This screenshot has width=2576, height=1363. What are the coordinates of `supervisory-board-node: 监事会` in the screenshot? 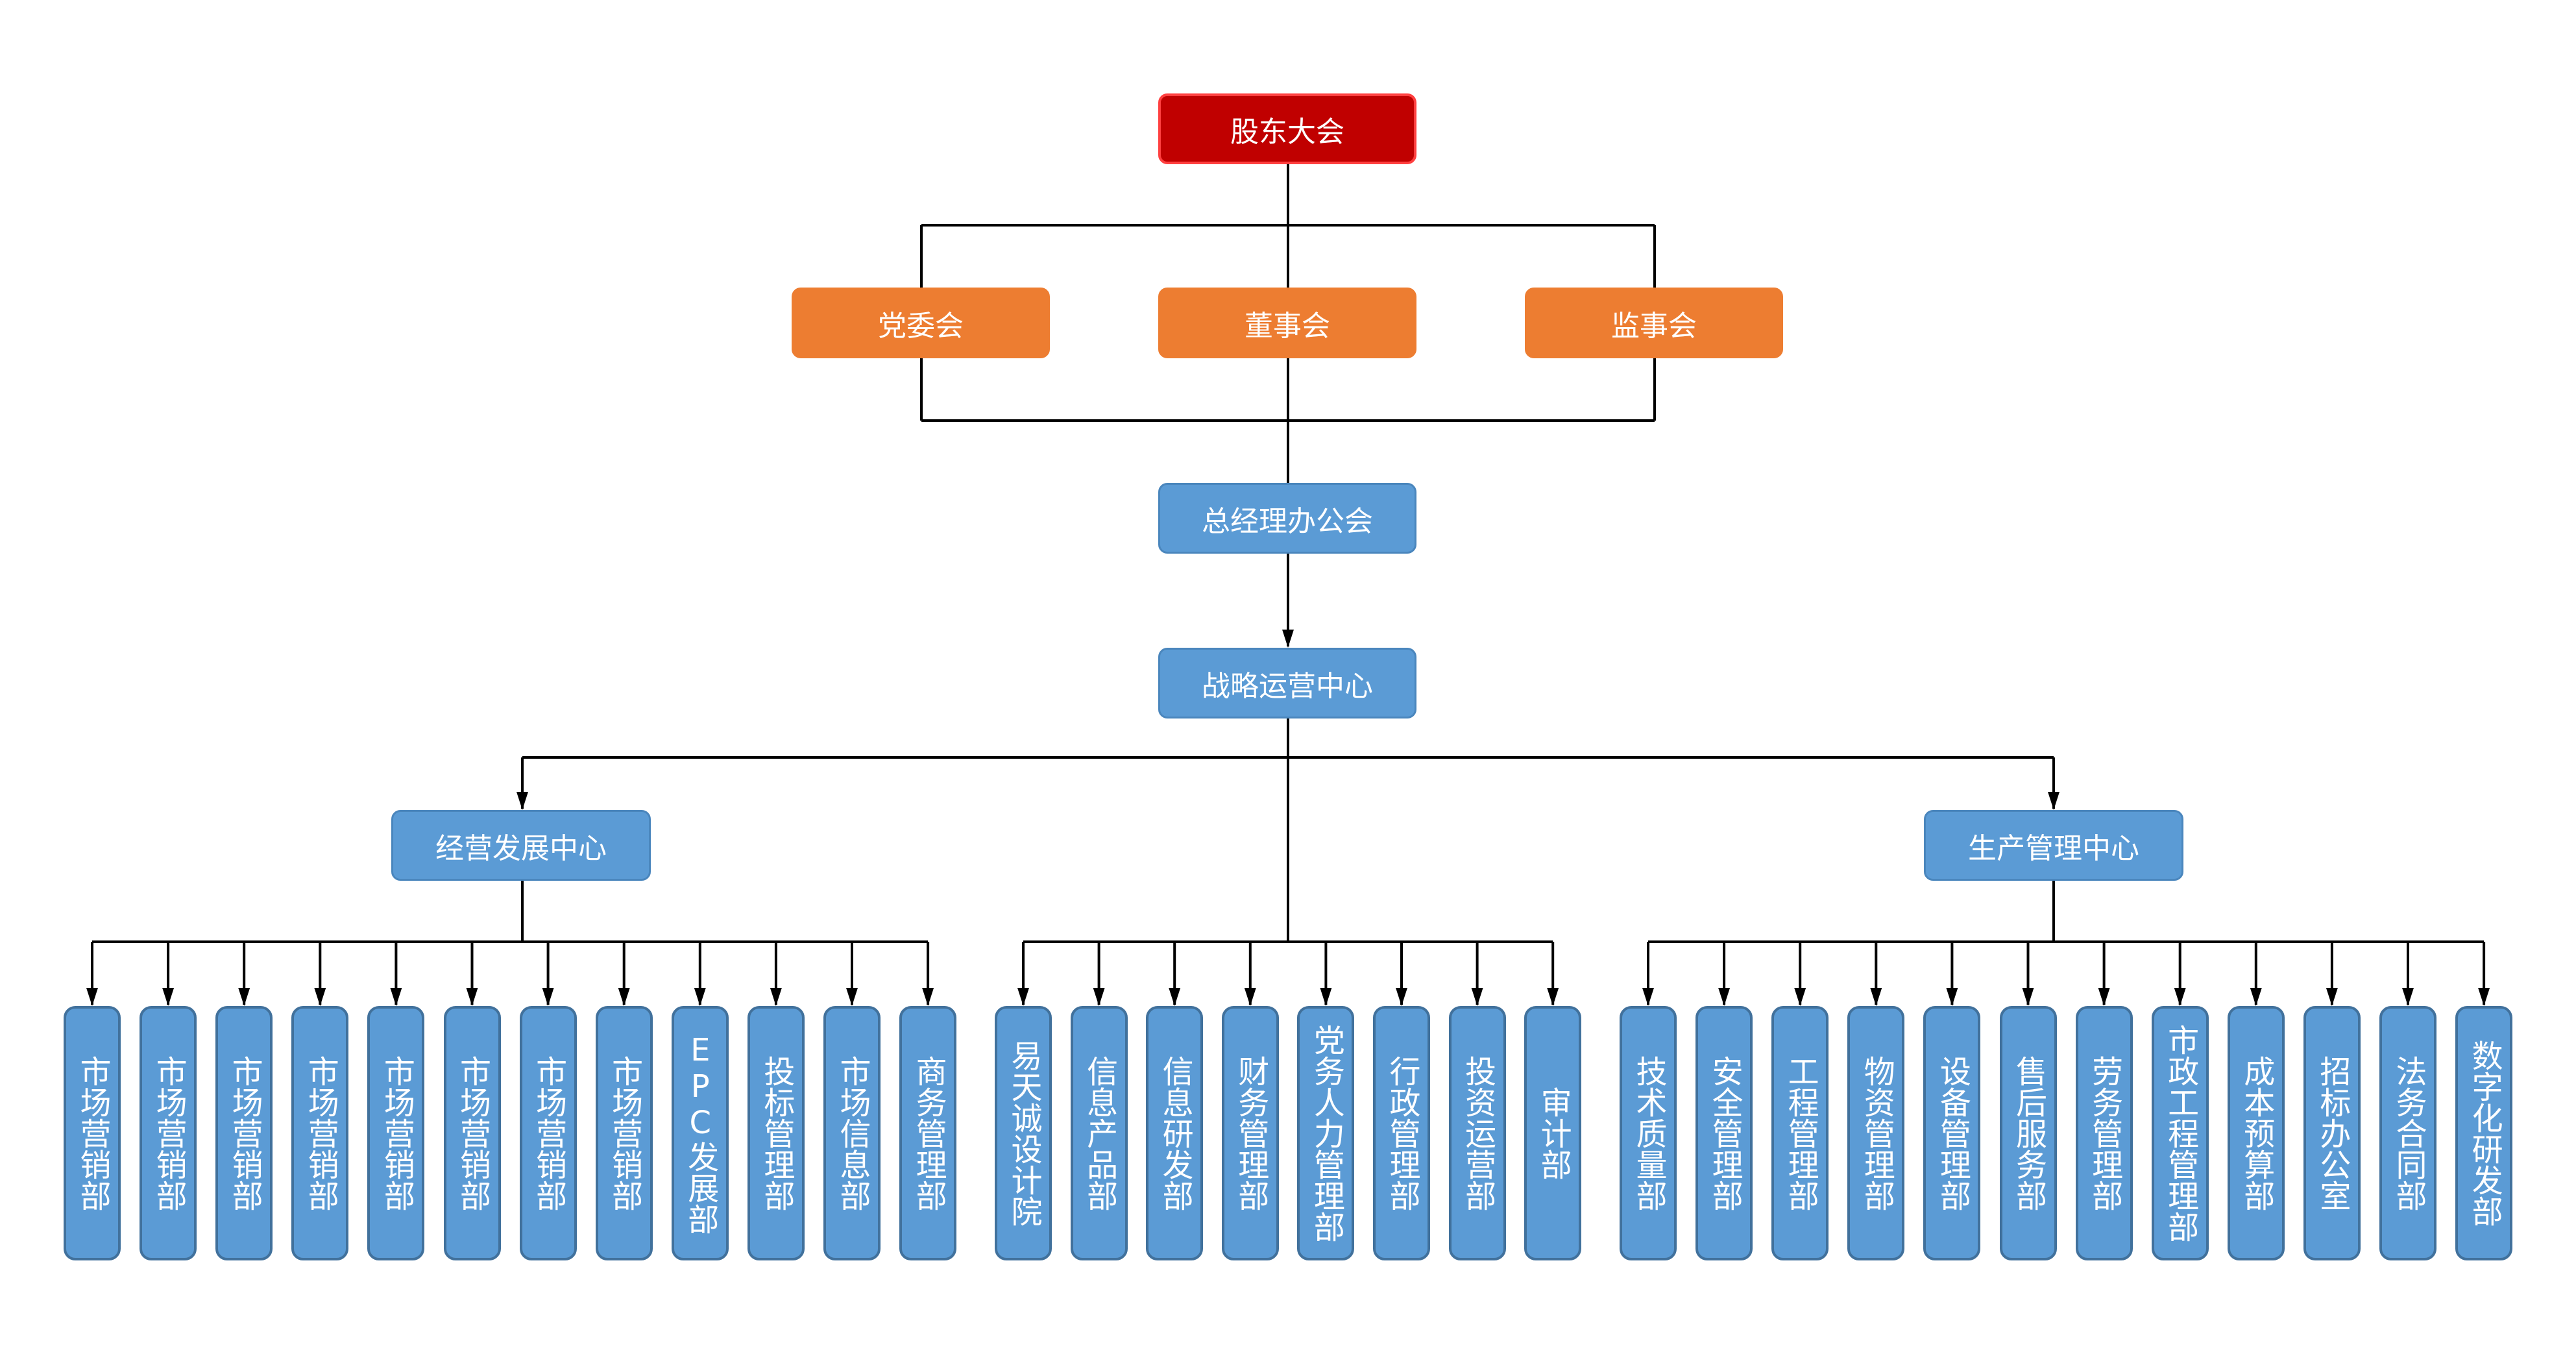 It's located at (1654, 323).